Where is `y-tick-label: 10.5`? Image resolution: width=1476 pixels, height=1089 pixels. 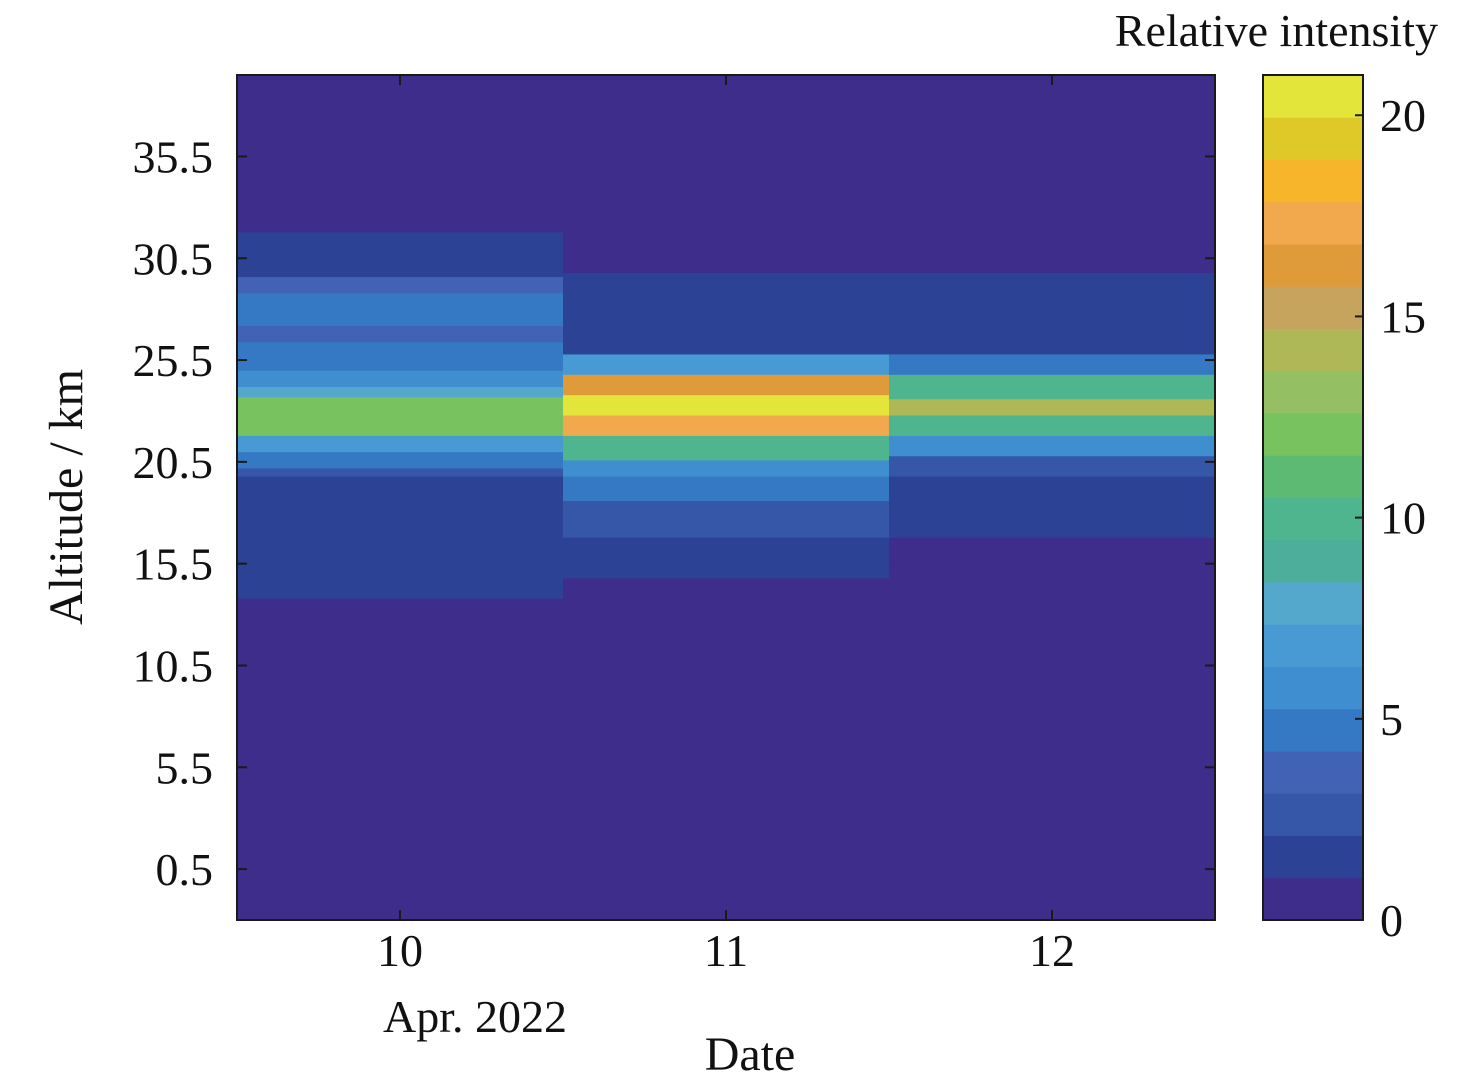 y-tick-label: 10.5 is located at coordinates (173, 665).